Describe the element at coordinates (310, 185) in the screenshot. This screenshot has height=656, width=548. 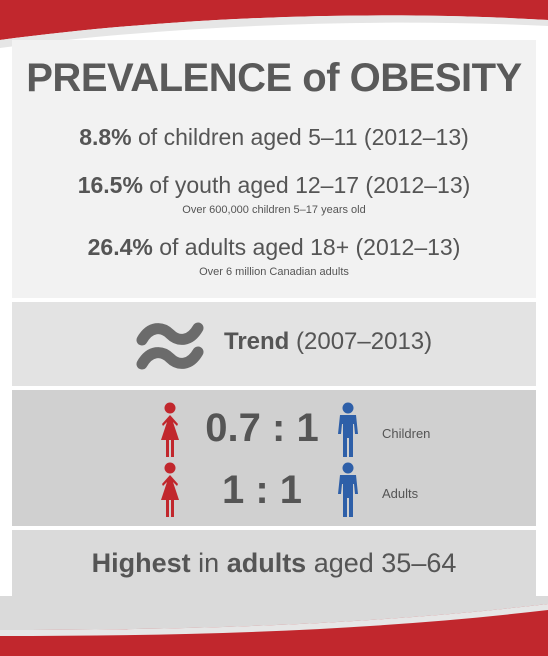
I see `stat-youth-text: of youth aged 12–17 (2012–13)` at that location.